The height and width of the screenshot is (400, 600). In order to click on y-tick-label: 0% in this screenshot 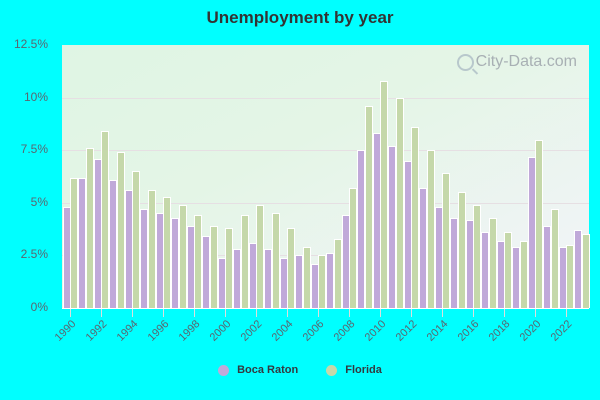, I will do `click(39, 307)`.